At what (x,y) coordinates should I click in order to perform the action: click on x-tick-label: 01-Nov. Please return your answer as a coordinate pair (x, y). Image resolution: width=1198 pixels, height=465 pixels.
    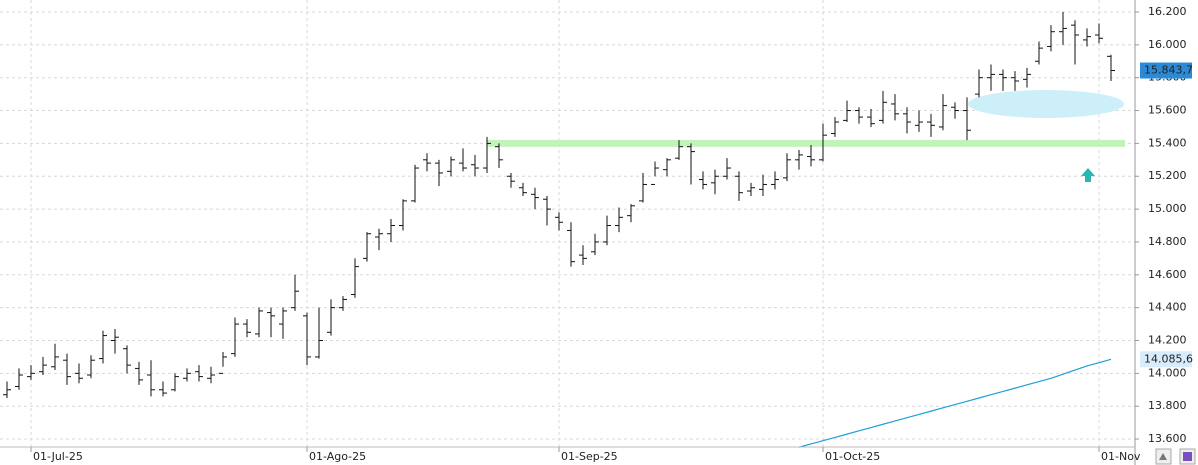
    Looking at the image, I should click on (1121, 456).